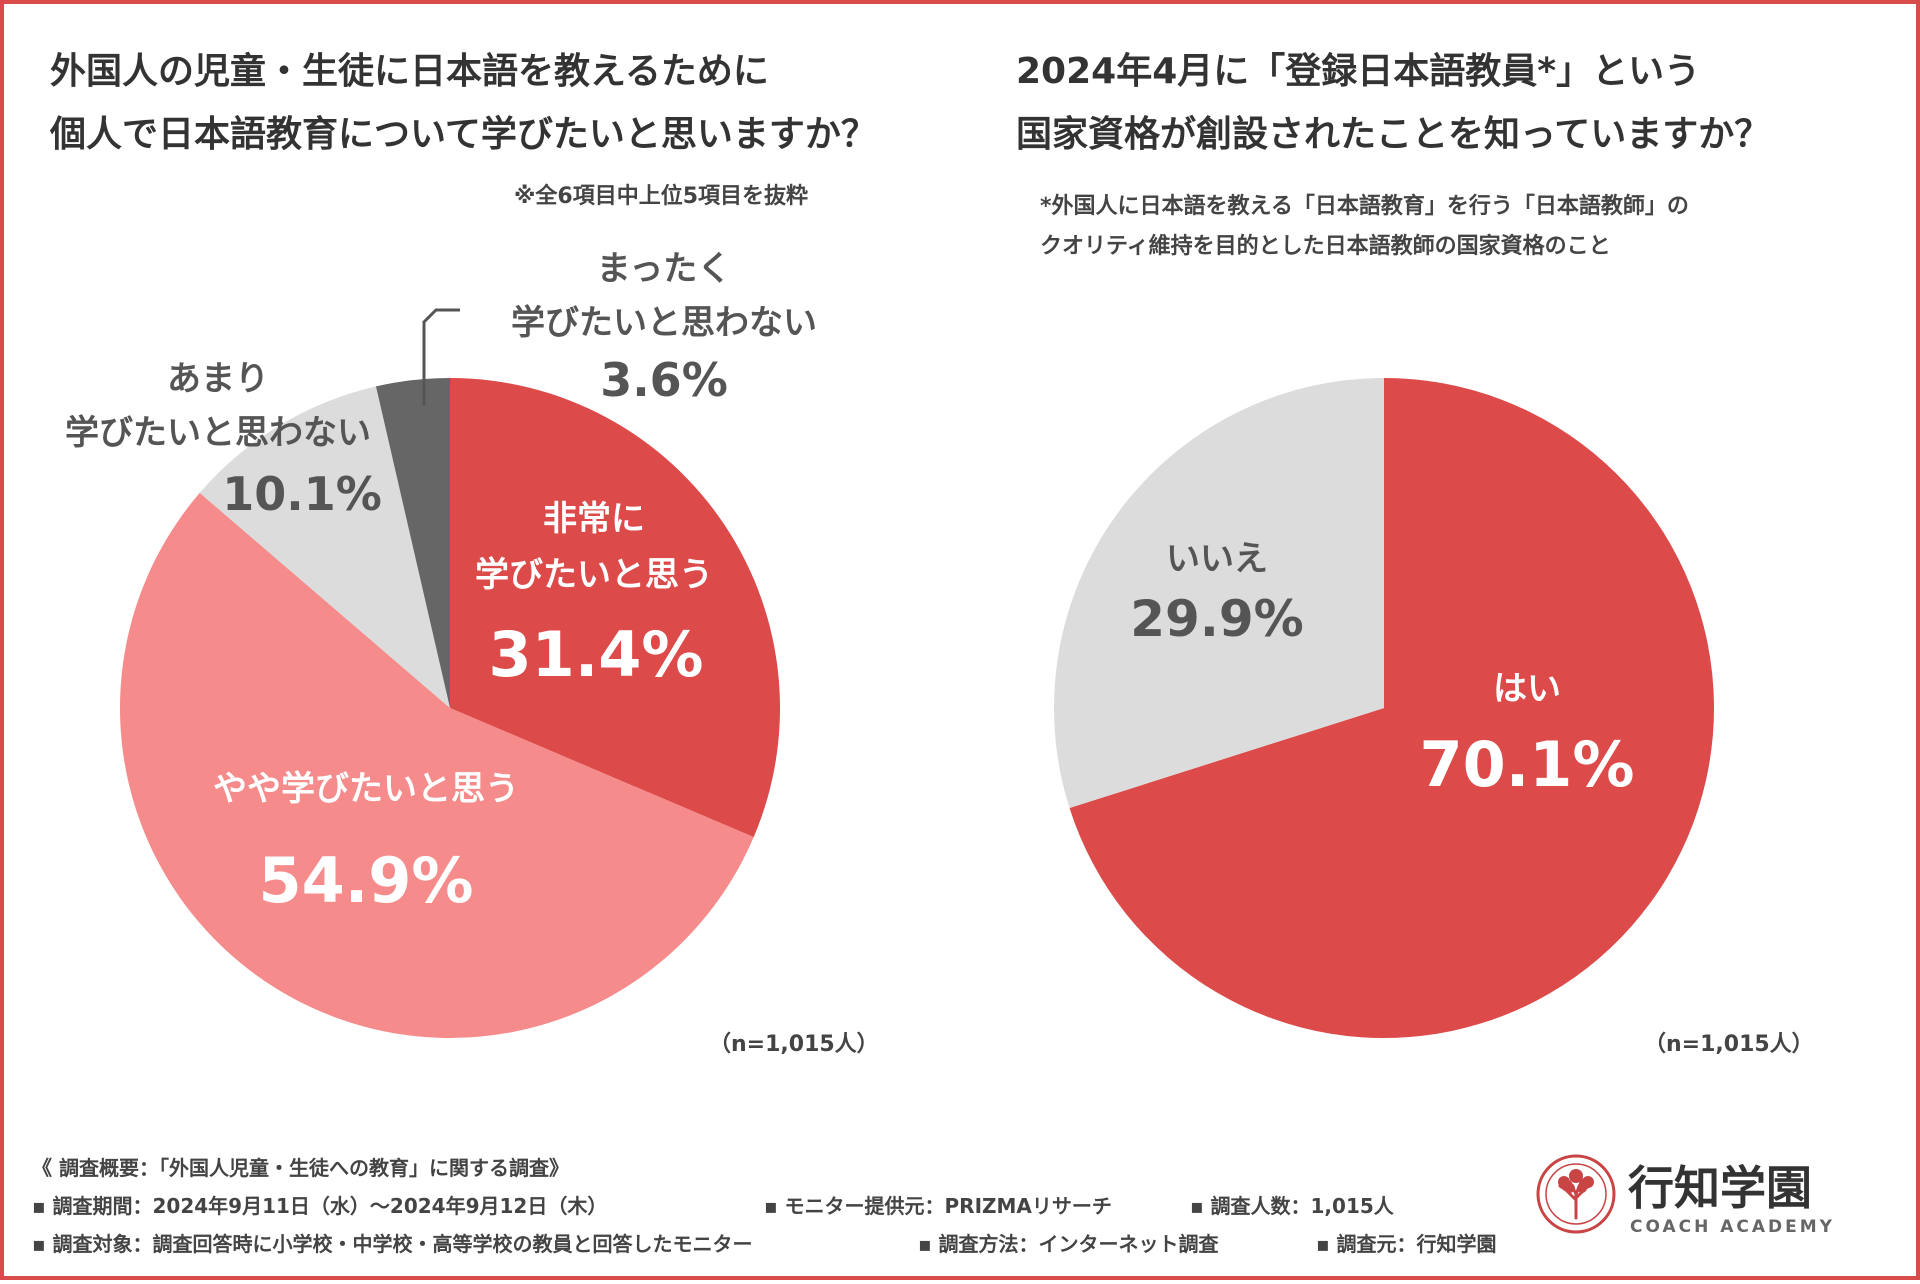  I want to click on logo-name: 行知学園, so click(1720, 1188).